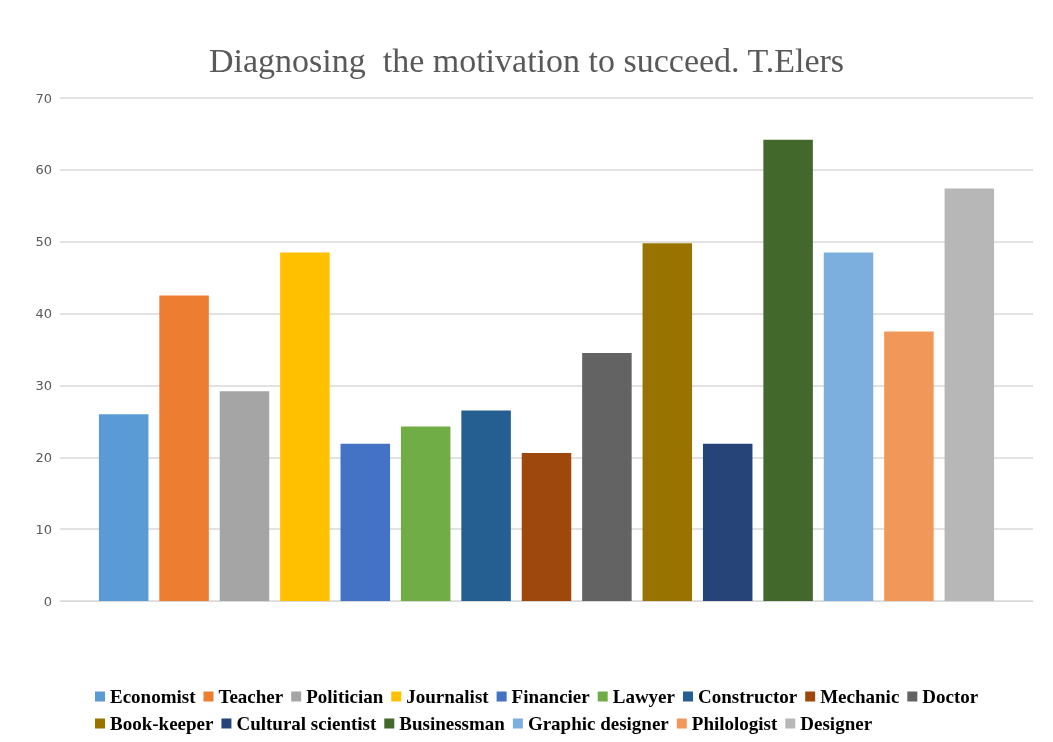 Image resolution: width=1053 pixels, height=742 pixels. Describe the element at coordinates (860, 696) in the screenshot. I see `legend-label: Mechanic` at that location.